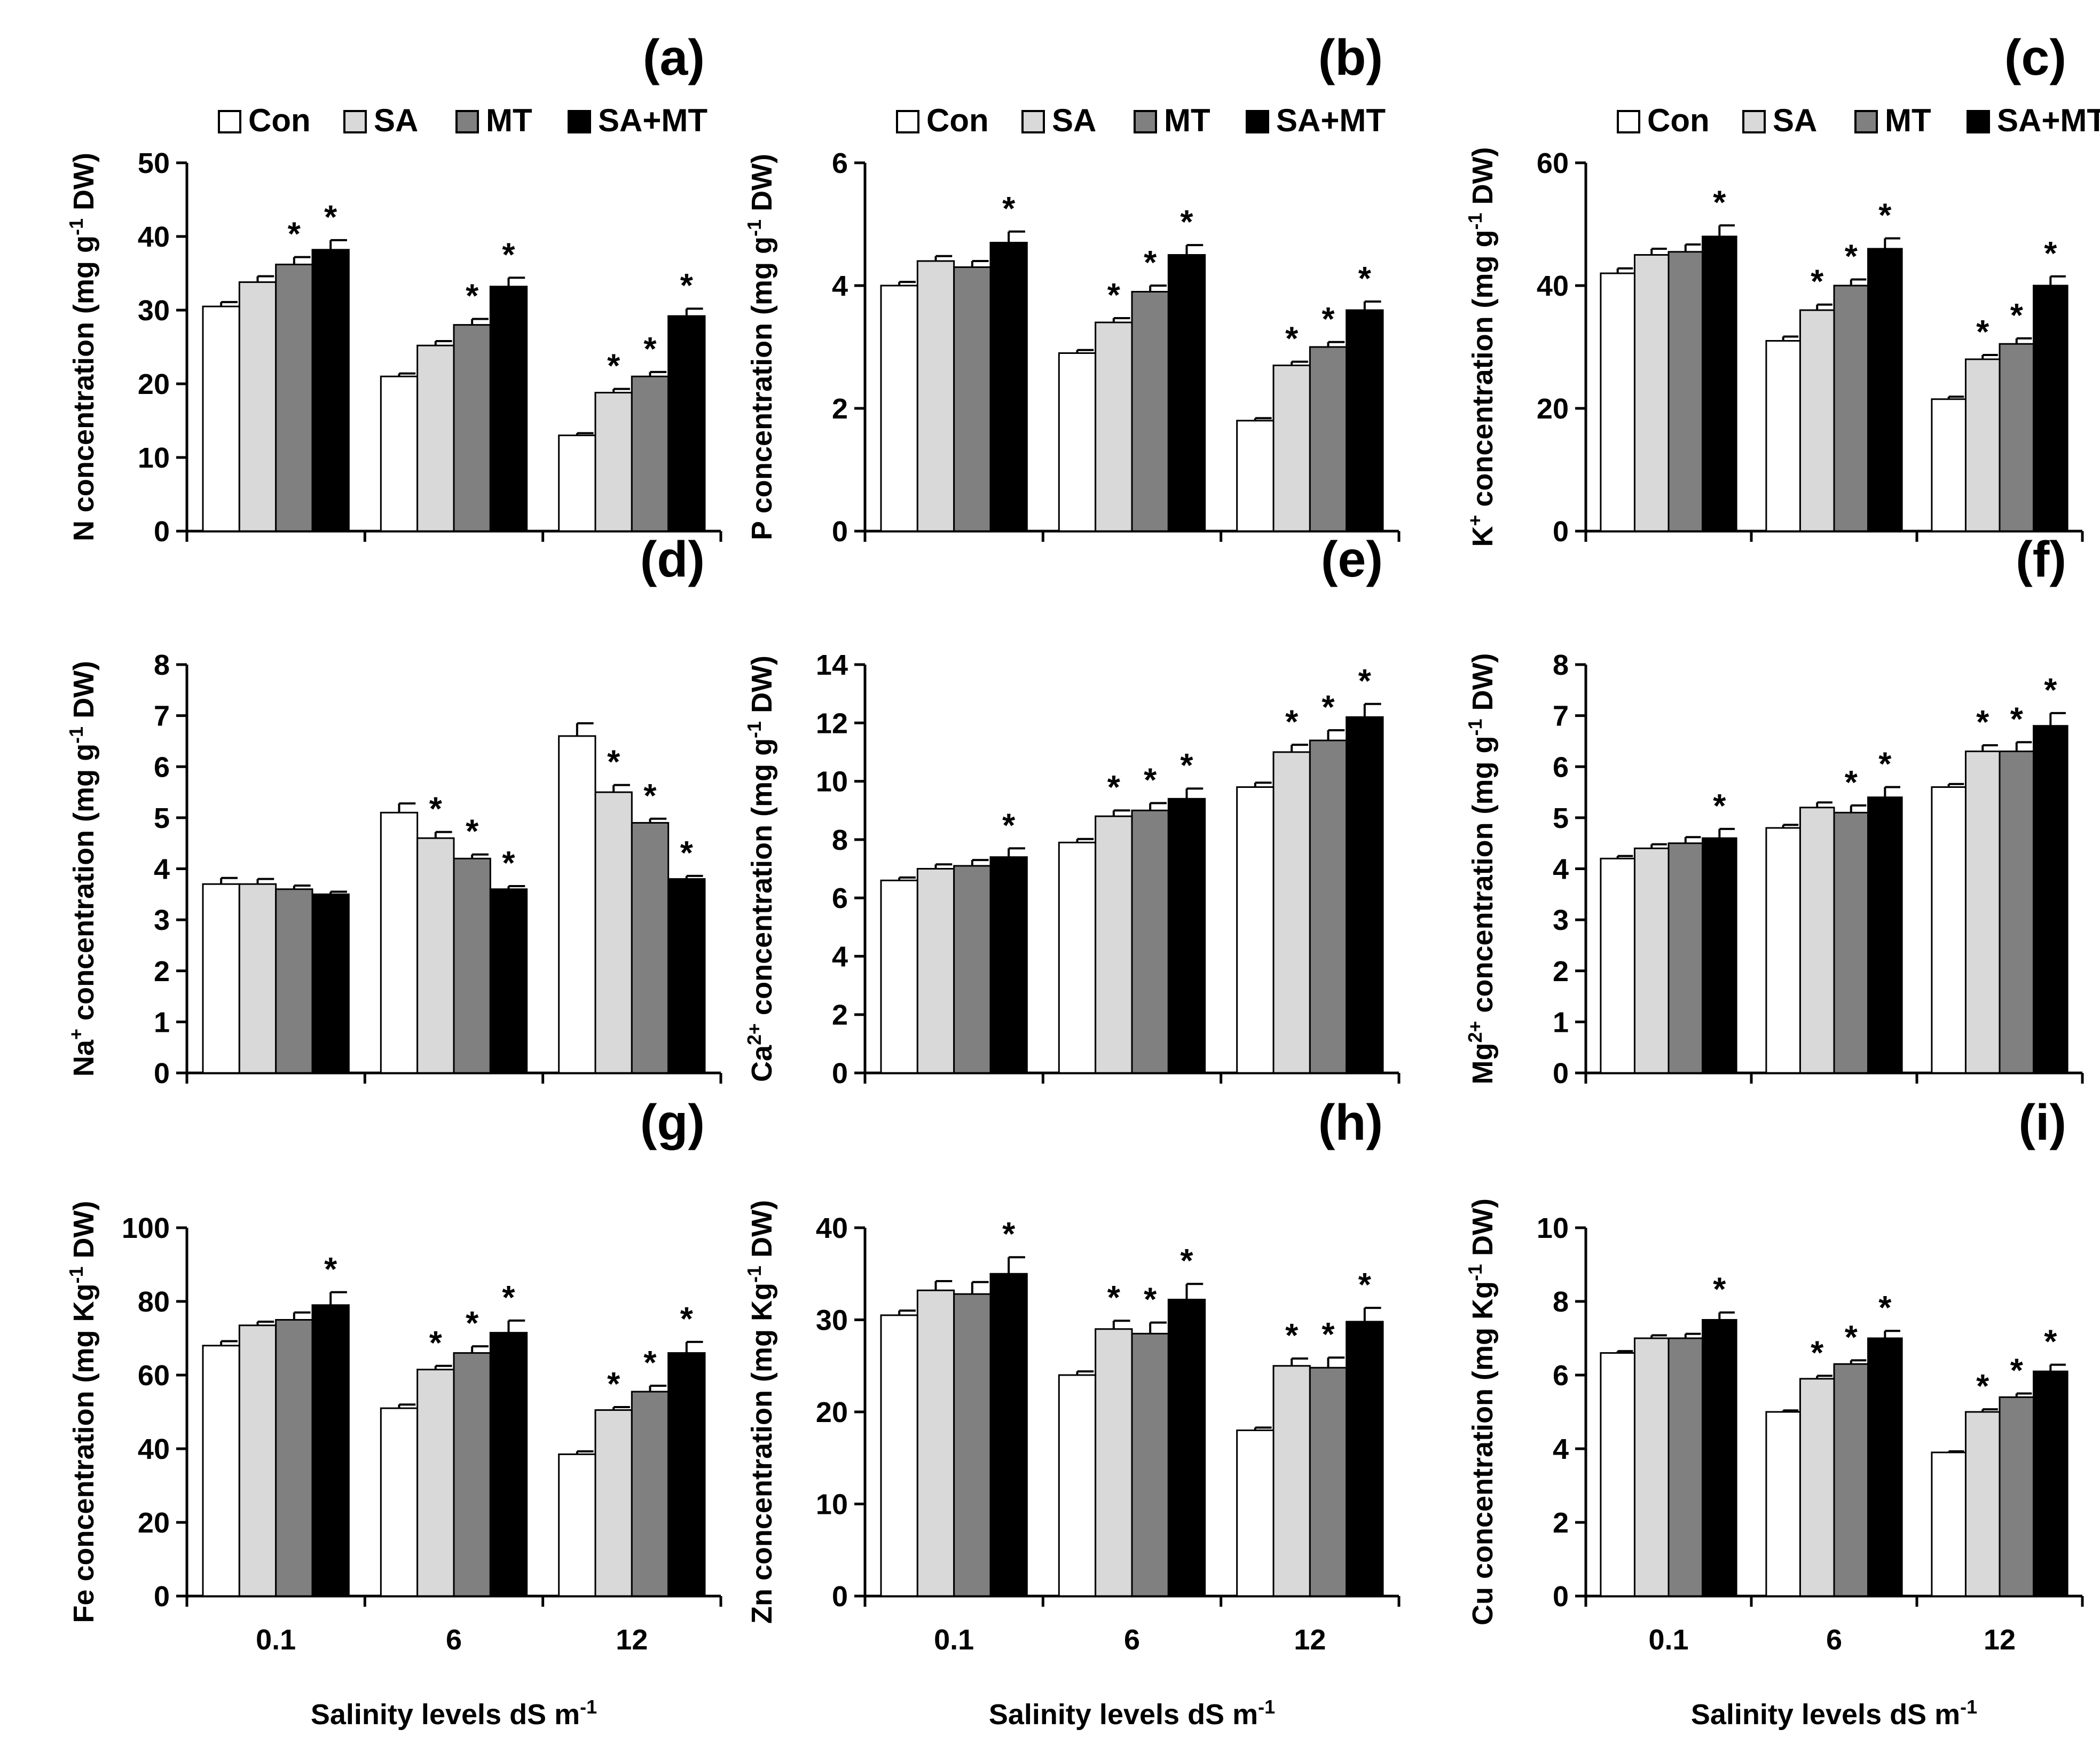 The height and width of the screenshot is (1753, 2100). Describe the element at coordinates (154, 1376) in the screenshot. I see `y-tick-label: 60` at that location.